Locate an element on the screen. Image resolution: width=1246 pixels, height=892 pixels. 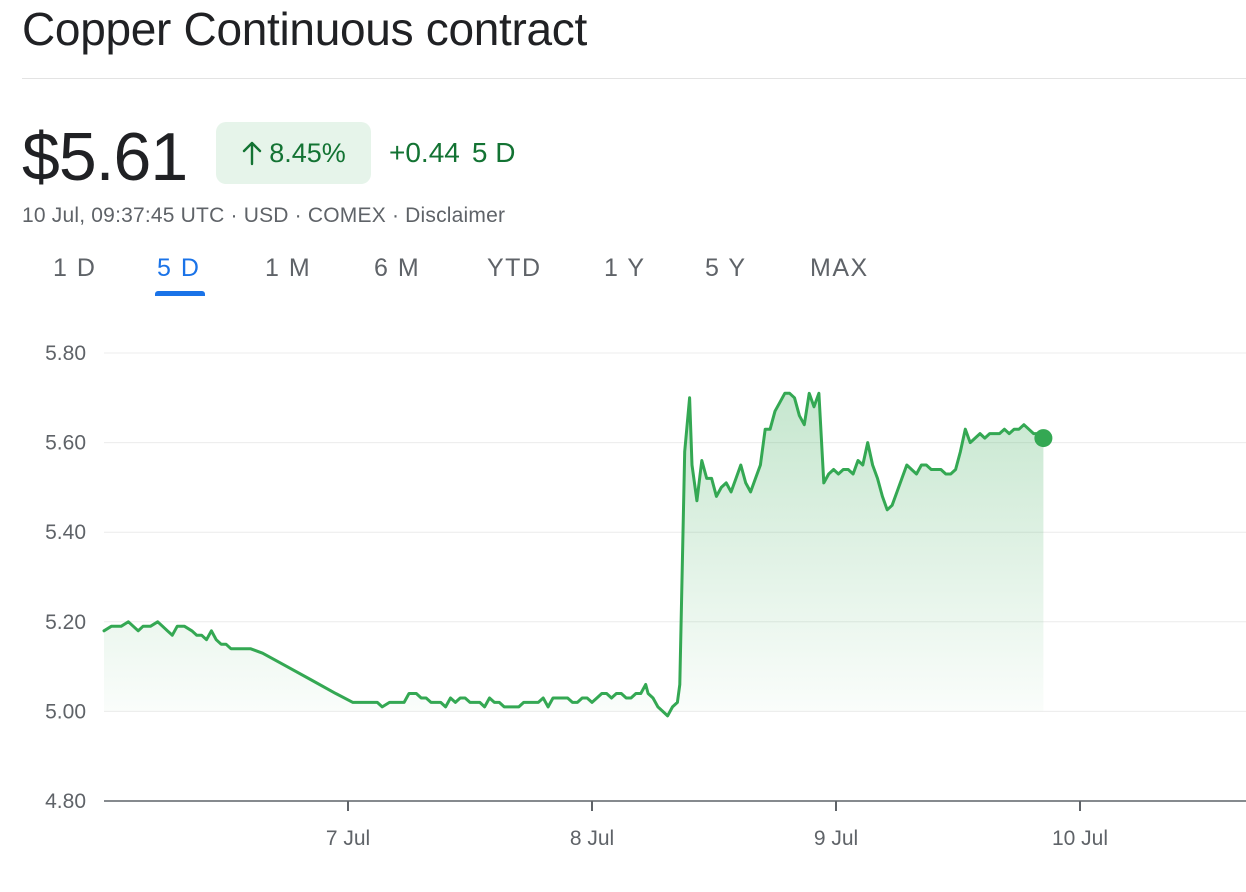
tab-ytd: YTD is located at coordinates (514, 268).